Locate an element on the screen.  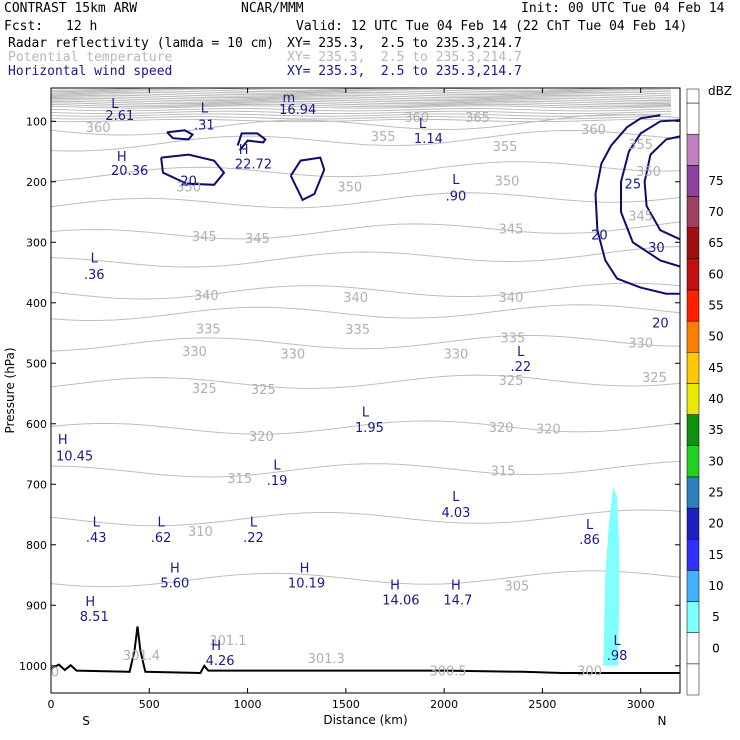
colorbar-tick-15: 75 is located at coordinates (715, 181).